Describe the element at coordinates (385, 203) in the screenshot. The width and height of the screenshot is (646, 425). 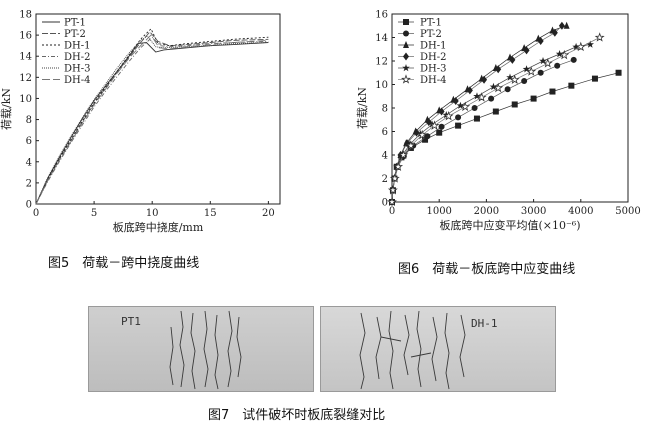
I see `y-tick-label: 0` at that location.